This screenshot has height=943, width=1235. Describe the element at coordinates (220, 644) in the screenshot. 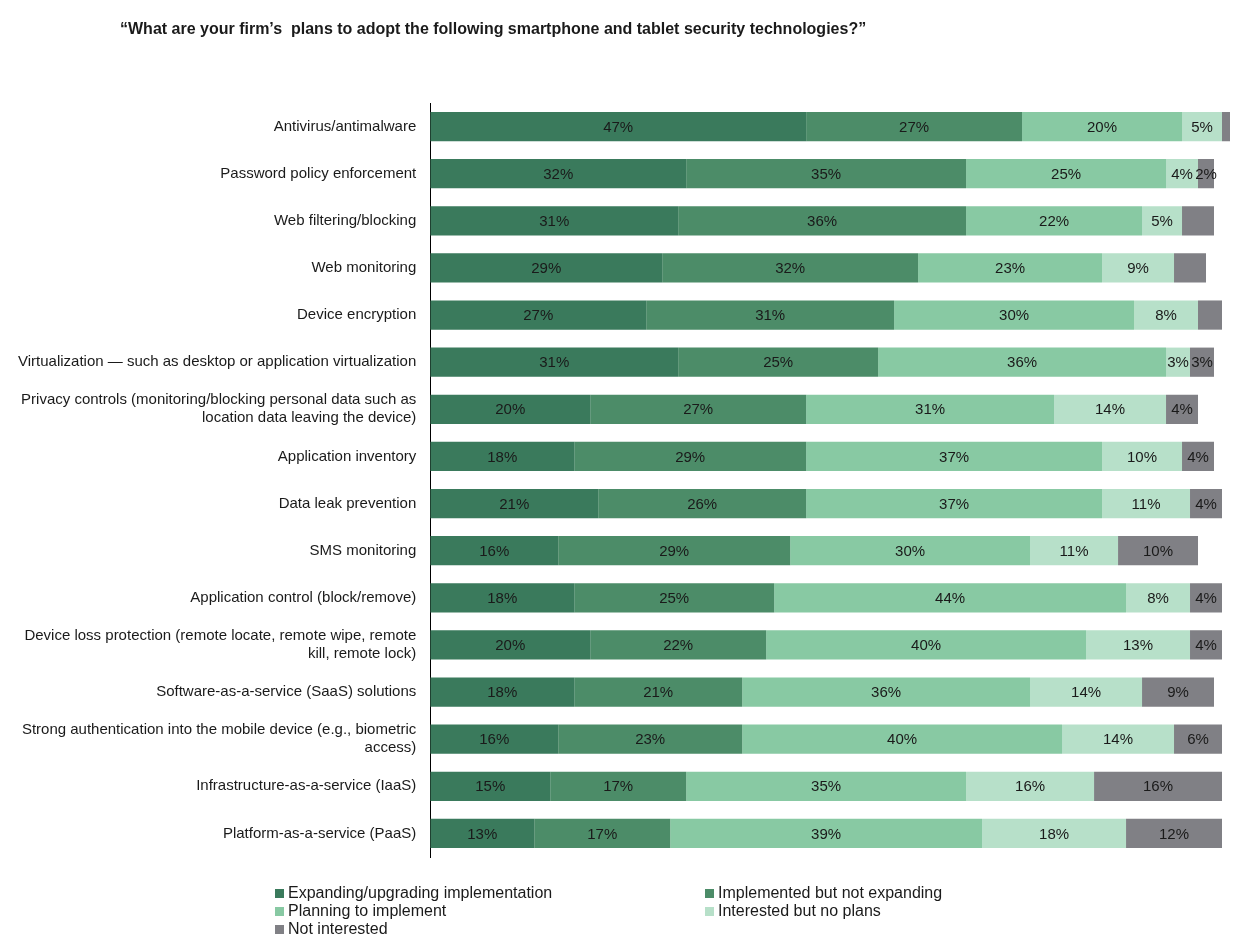

I see `y-tick-label: Device loss protection (remote locate, remote wipe, remote kill, remote lock)` at that location.